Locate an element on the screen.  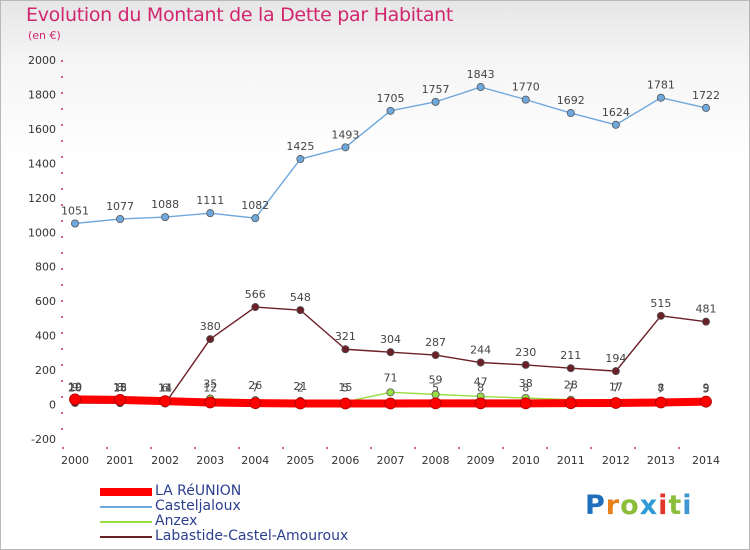
data-label: 230 is located at coordinates (525, 352).